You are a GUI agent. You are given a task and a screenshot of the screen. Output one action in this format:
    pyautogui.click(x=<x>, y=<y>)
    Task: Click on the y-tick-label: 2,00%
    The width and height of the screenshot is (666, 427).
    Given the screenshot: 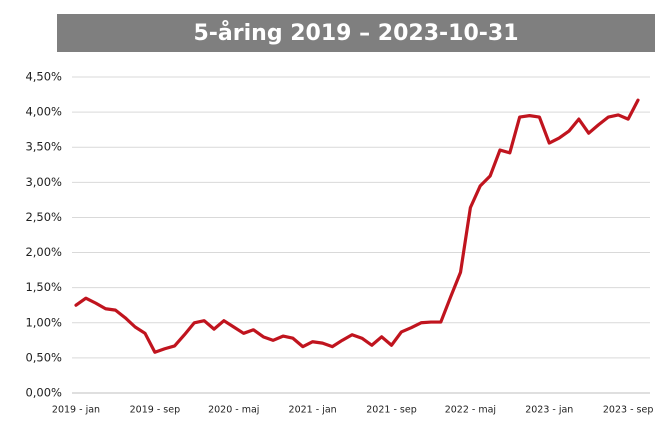 What is the action you would take?
    pyautogui.click(x=43, y=252)
    